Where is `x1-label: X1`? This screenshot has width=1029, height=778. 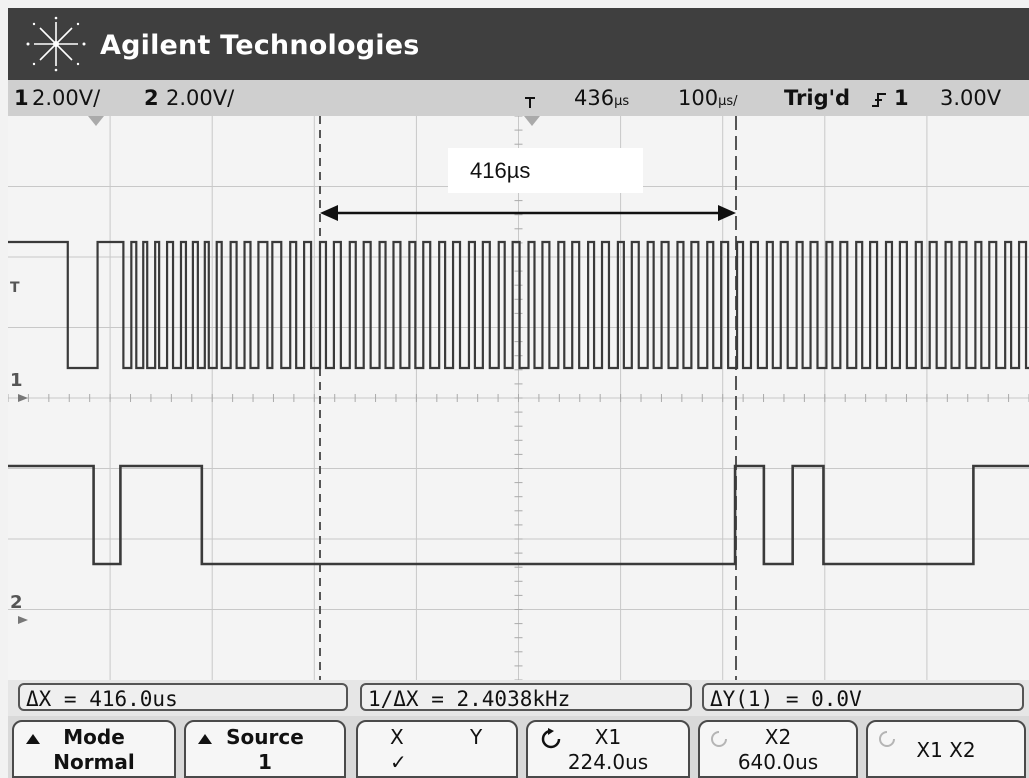 x1-label: X1 is located at coordinates (608, 737).